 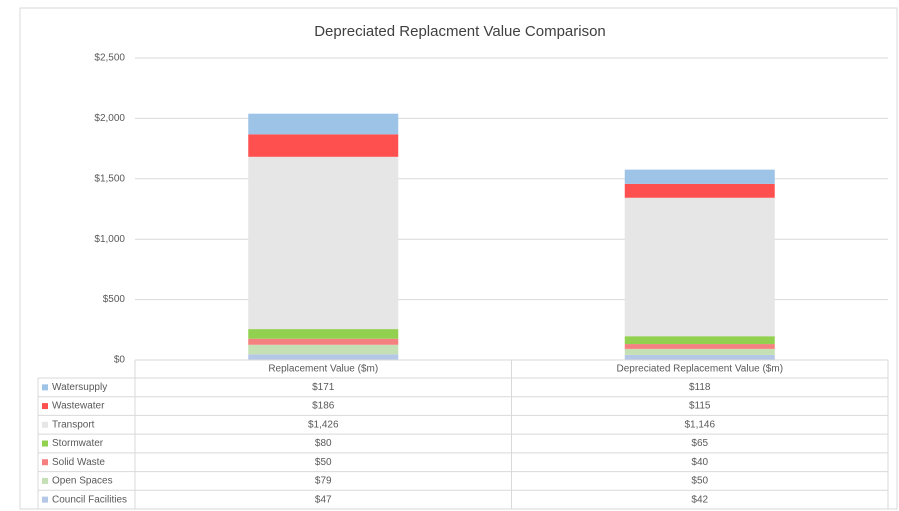 What do you see at coordinates (78, 443) in the screenshot?
I see `legend-label: Stormwater` at bounding box center [78, 443].